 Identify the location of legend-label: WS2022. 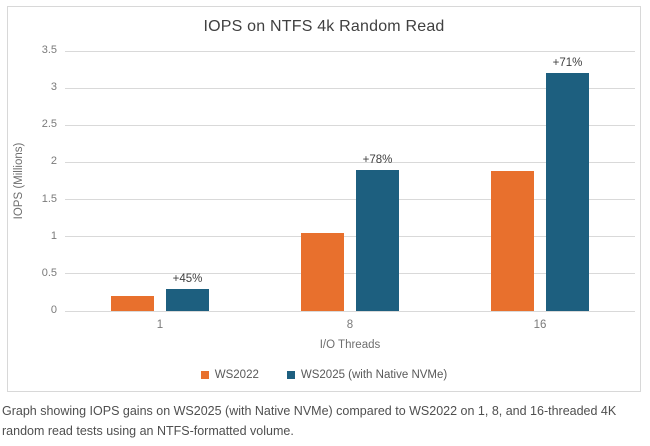
(236, 375).